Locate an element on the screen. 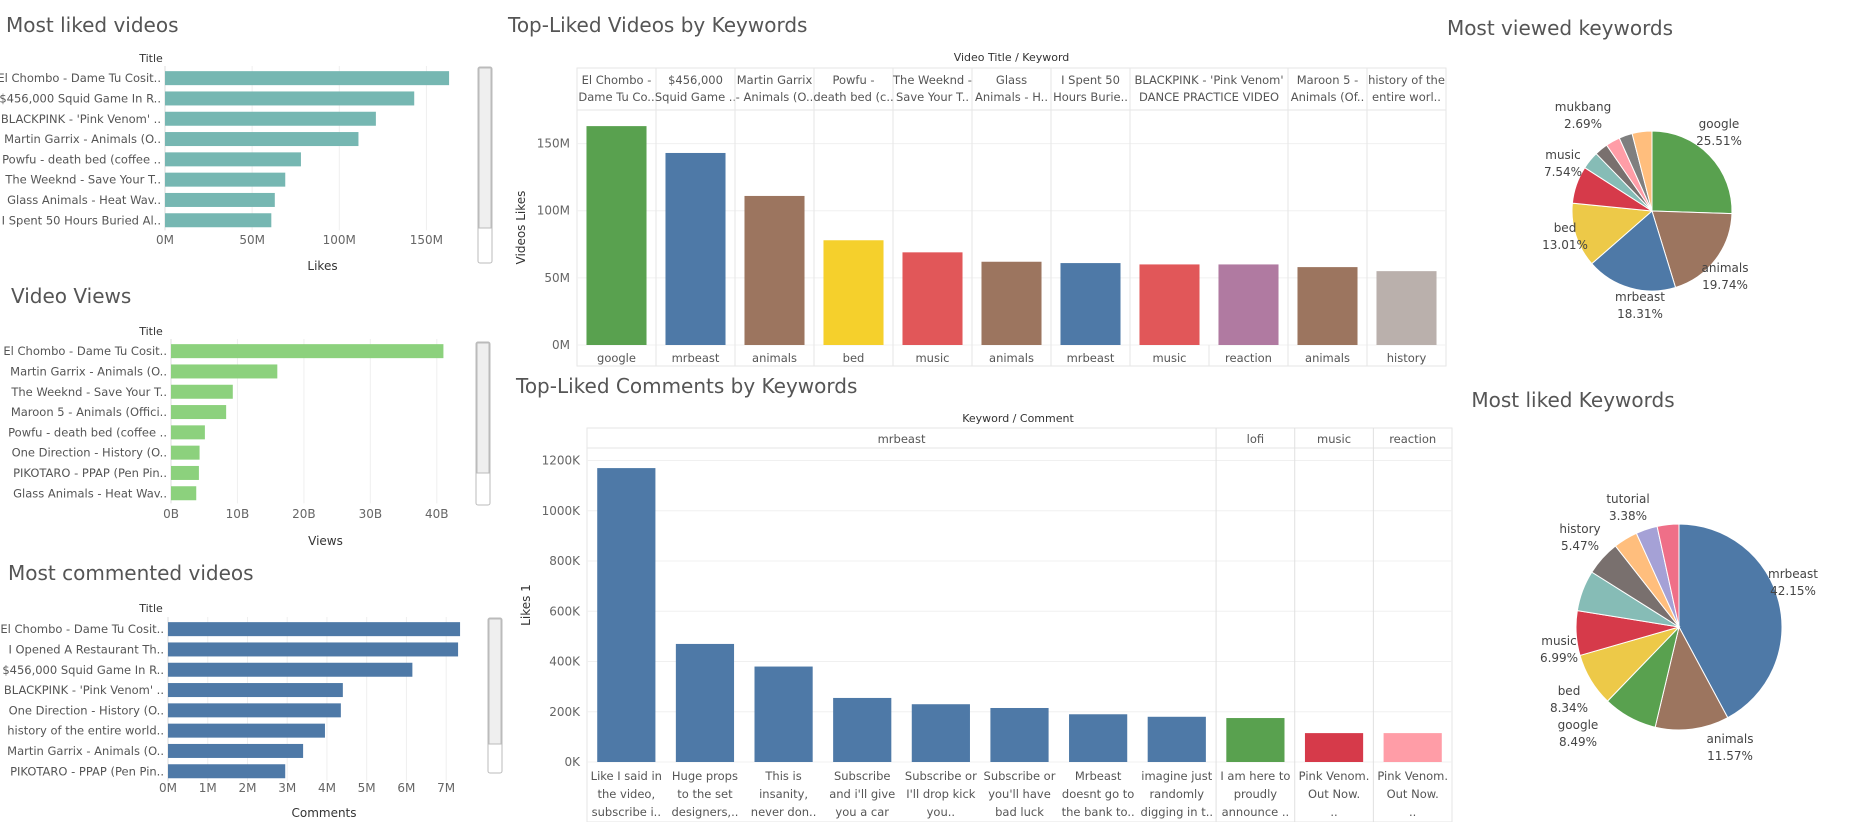 This screenshot has width=1873, height=822. slice-label: 11.57% is located at coordinates (1730, 756).